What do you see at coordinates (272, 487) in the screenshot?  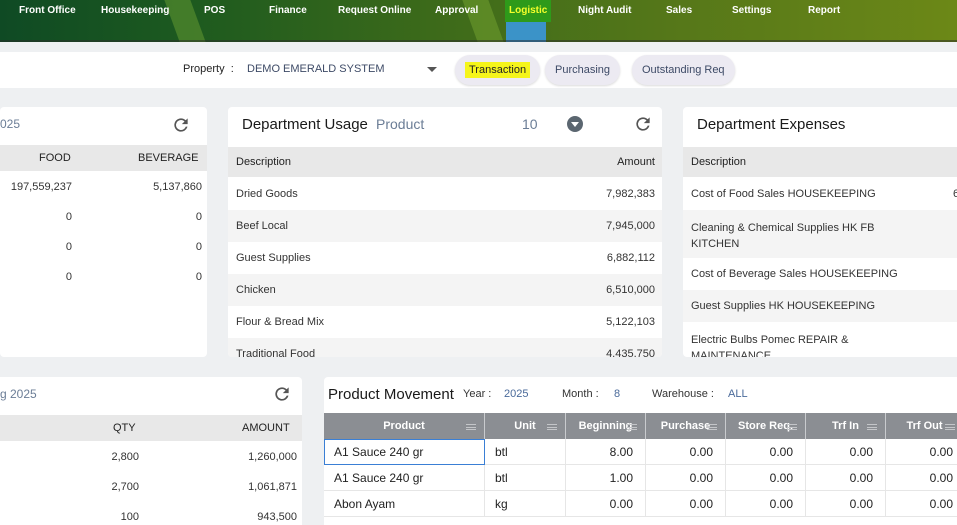 I see `cell-amount: 1,061,871` at bounding box center [272, 487].